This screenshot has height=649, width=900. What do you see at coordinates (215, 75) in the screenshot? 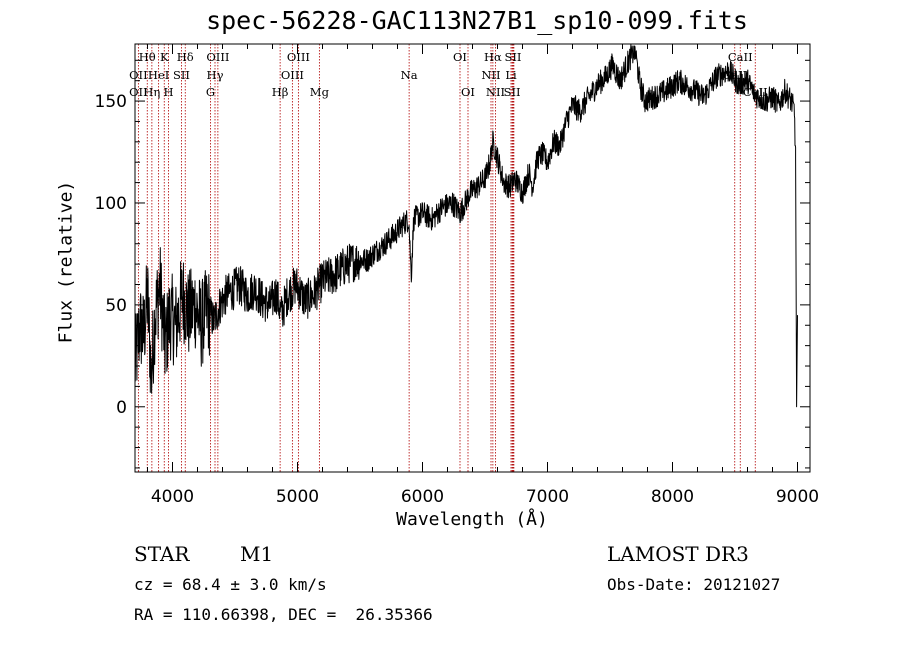
I see `emission-line-label: Hγ` at bounding box center [215, 75].